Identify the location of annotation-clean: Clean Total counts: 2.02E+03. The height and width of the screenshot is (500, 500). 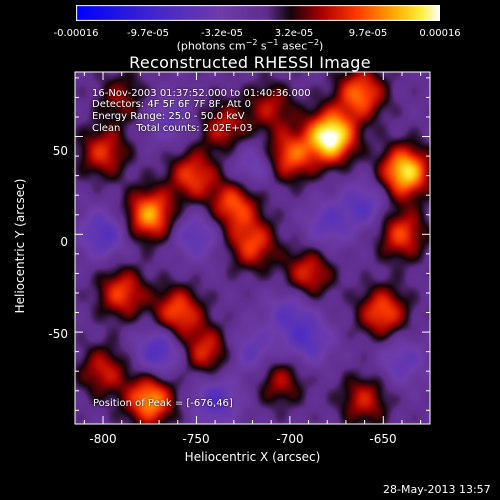
(172, 128).